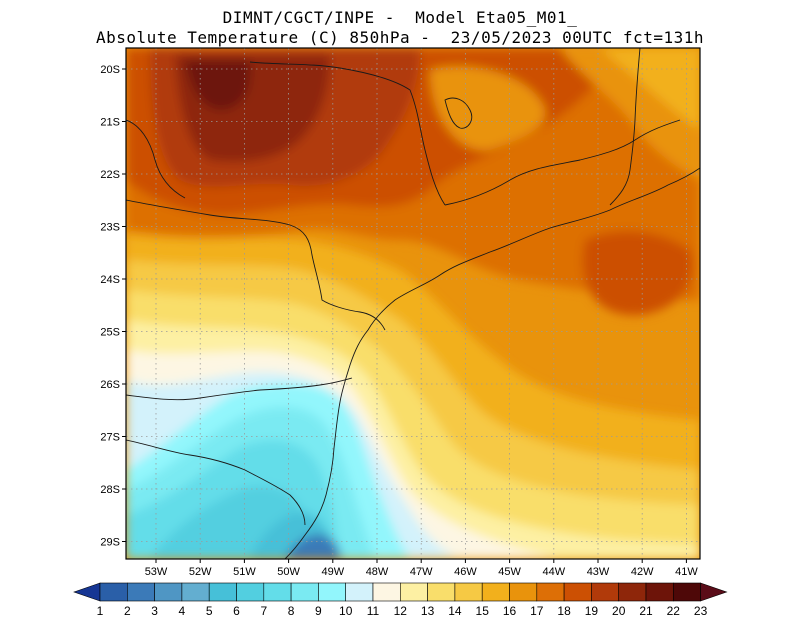  What do you see at coordinates (400, 17) in the screenshot?
I see `map-title-line-1: DIMNT/CGCT/INPE - Model Eta05_M01_` at bounding box center [400, 17].